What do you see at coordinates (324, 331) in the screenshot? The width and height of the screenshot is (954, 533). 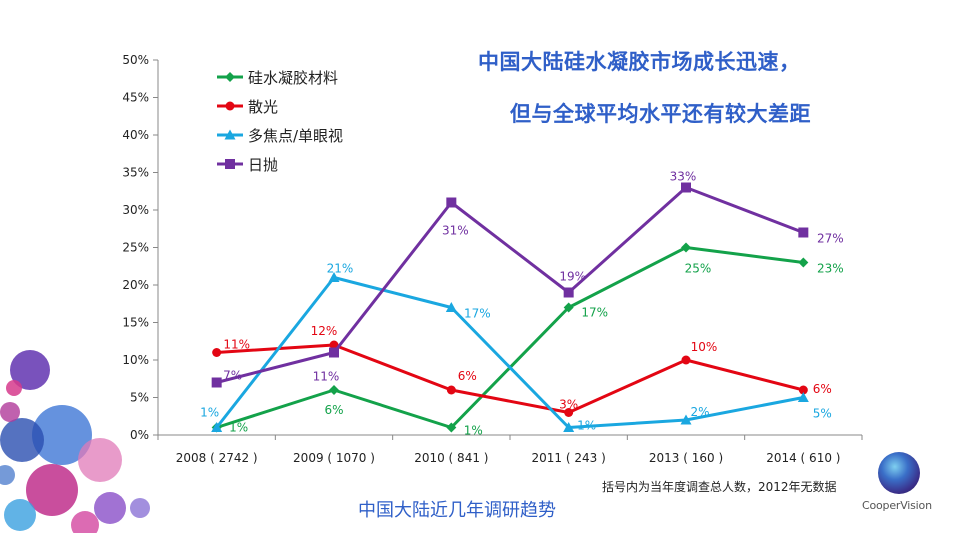 I see `data-label: 12%` at bounding box center [324, 331].